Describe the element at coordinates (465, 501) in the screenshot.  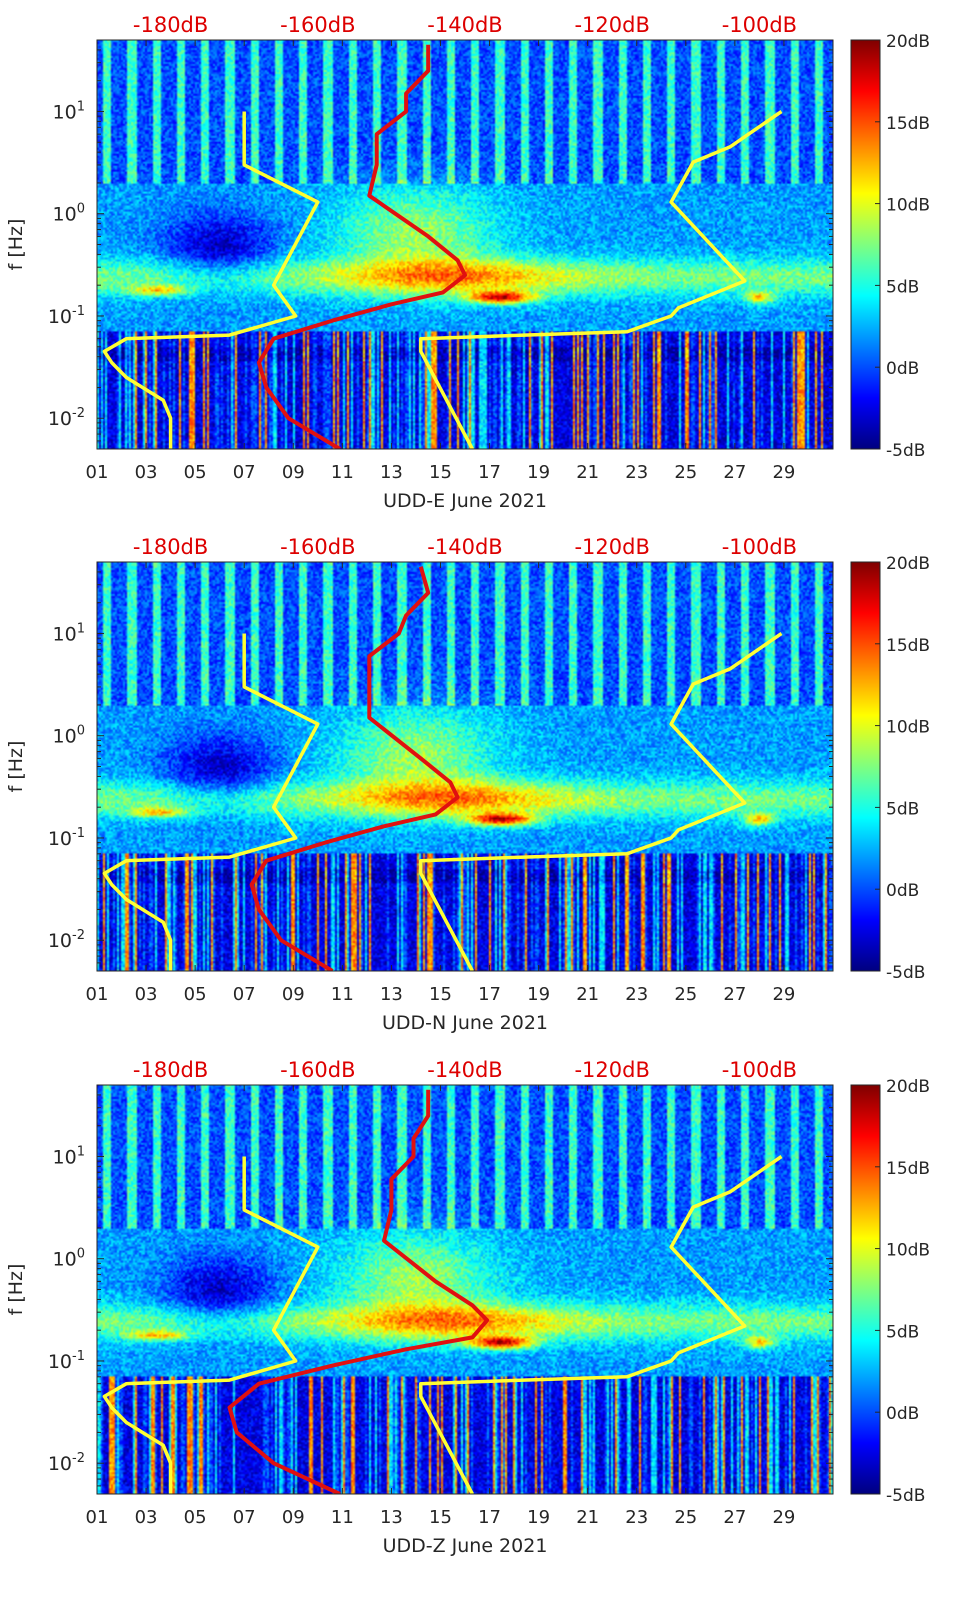
I see `x-axis-label: UDD-E June 2021` at that location.